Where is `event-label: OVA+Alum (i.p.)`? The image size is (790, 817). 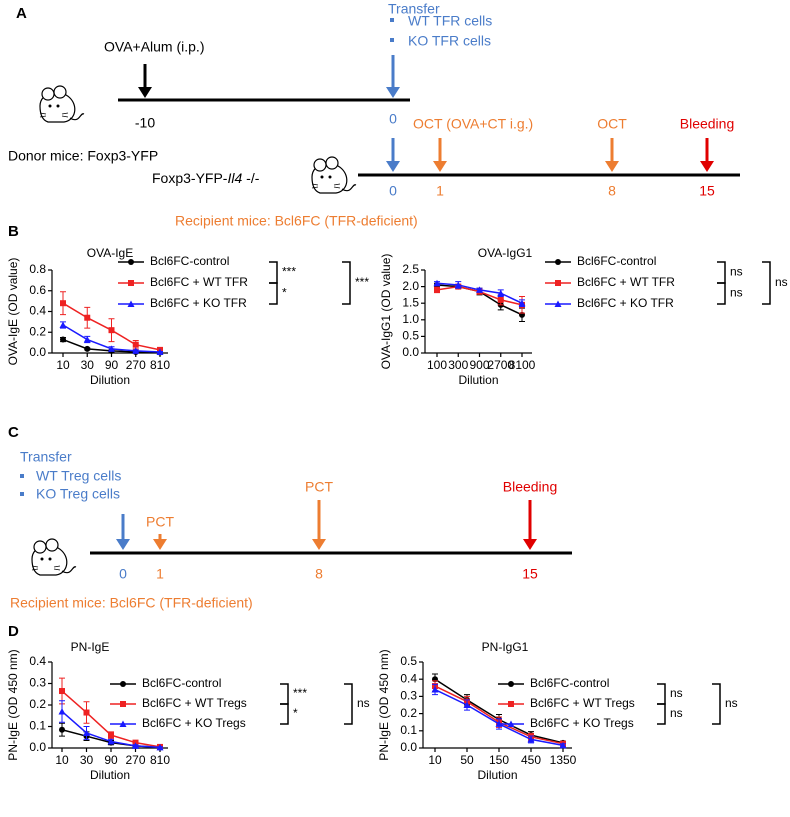 event-label: OVA+Alum (i.p.) is located at coordinates (154, 47).